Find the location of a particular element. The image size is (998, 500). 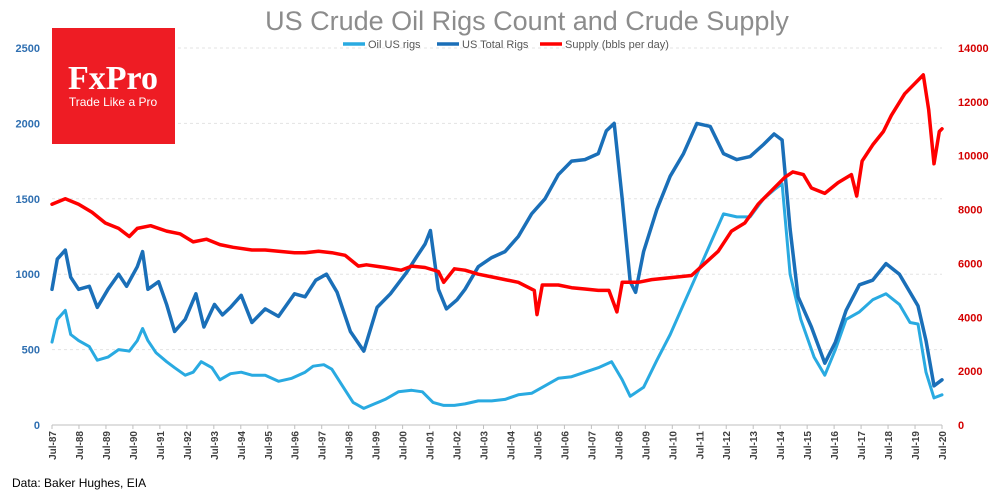

x-tick-label: Jul-08 is located at coordinates (619, 445).